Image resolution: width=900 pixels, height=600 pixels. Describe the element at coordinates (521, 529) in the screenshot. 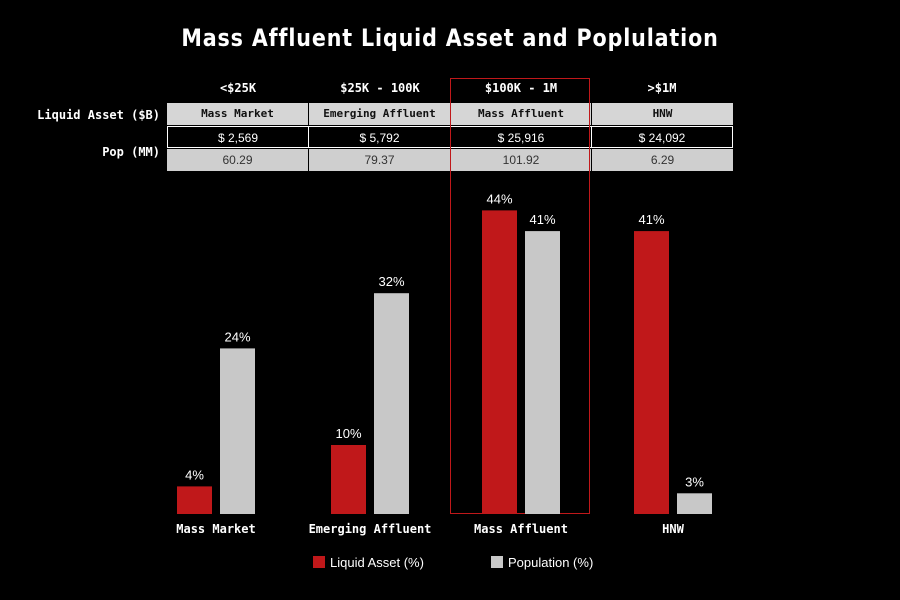

I see `category-label-mass-affluent: Mass Affluent` at that location.